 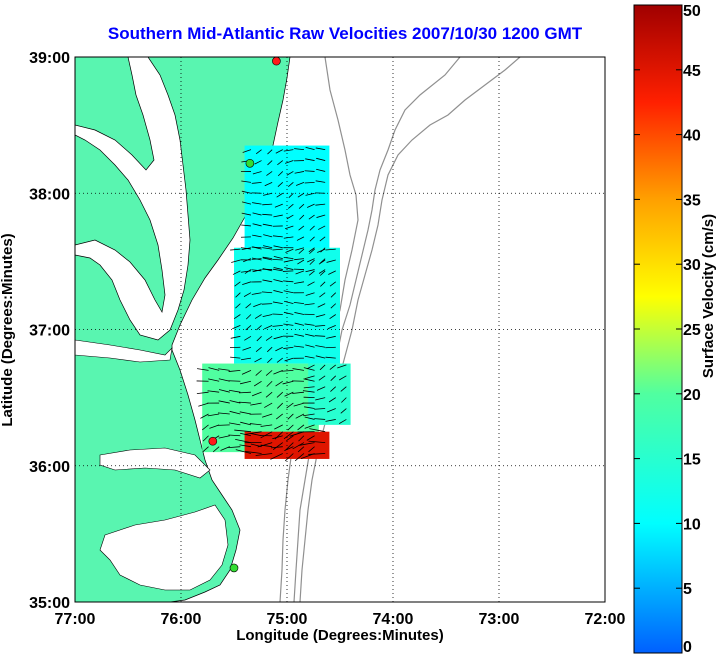 What do you see at coordinates (155, 463) in the screenshot?
I see `albemarle-sound` at bounding box center [155, 463].